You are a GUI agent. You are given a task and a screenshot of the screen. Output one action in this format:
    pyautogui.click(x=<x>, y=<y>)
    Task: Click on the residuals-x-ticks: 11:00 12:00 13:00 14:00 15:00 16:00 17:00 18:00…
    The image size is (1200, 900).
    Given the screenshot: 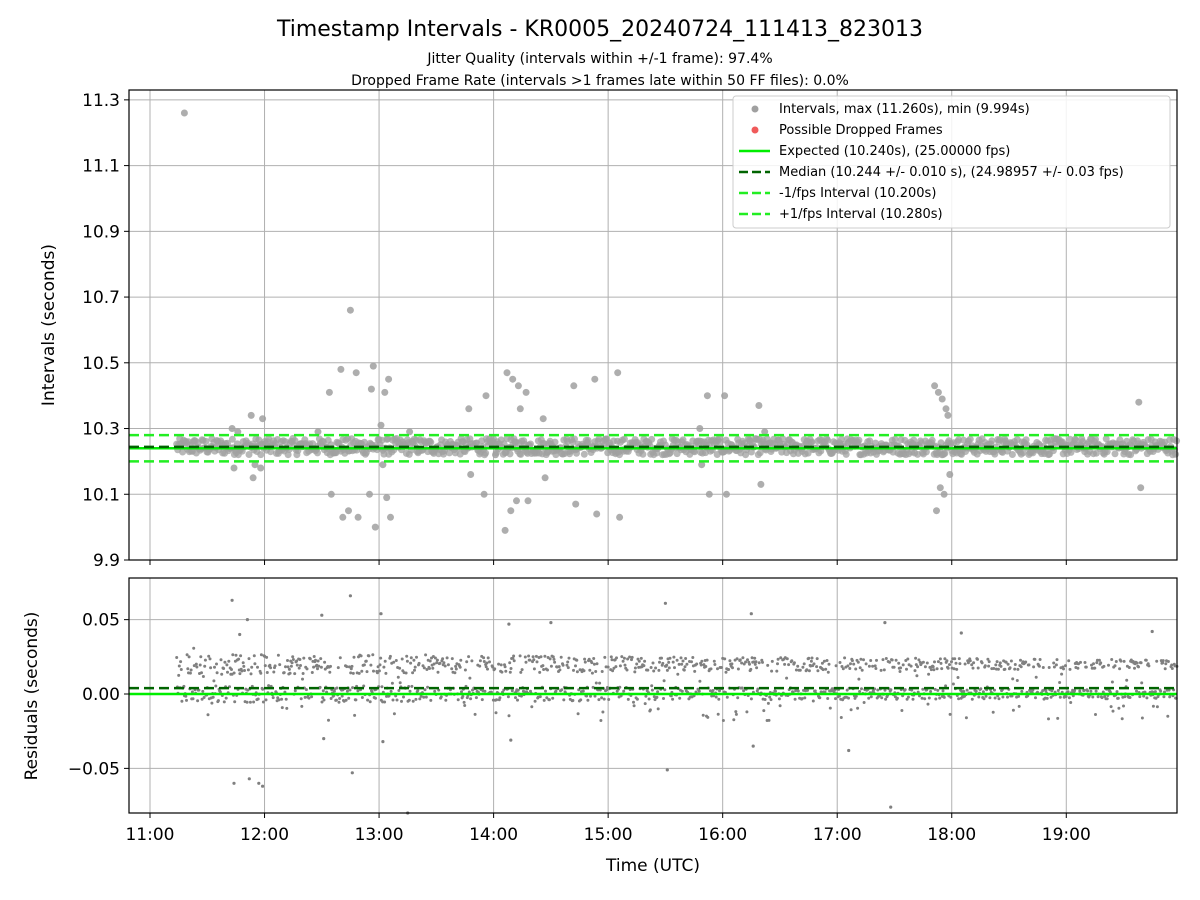 What is the action you would take?
    pyautogui.click(x=608, y=829)
    